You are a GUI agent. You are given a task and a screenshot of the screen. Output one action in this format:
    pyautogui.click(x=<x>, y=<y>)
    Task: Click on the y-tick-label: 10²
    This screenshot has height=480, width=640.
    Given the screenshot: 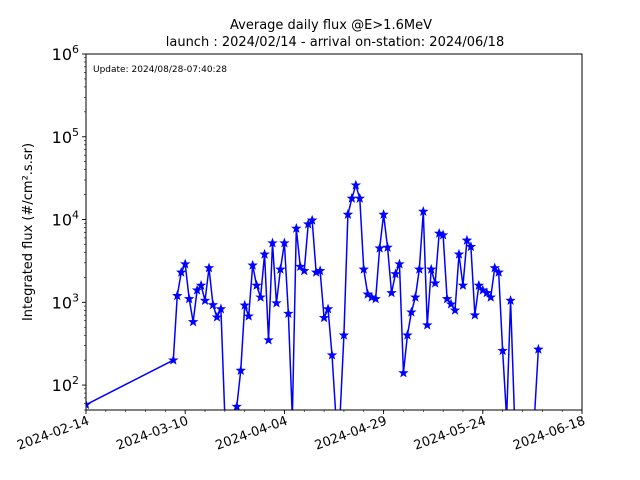 What is the action you would take?
    pyautogui.click(x=65, y=384)
    